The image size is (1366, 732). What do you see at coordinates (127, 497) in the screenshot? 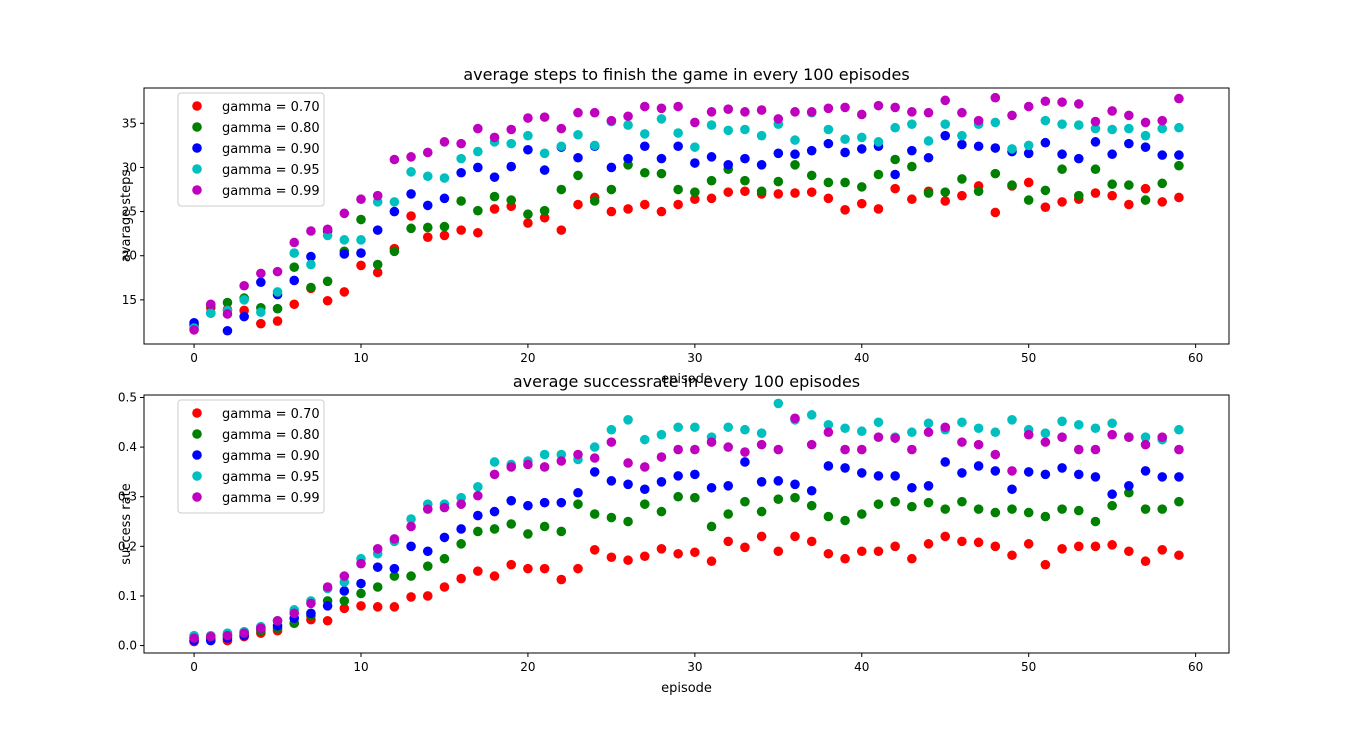
I see `y-tick-label: 0.3` at bounding box center [127, 497].